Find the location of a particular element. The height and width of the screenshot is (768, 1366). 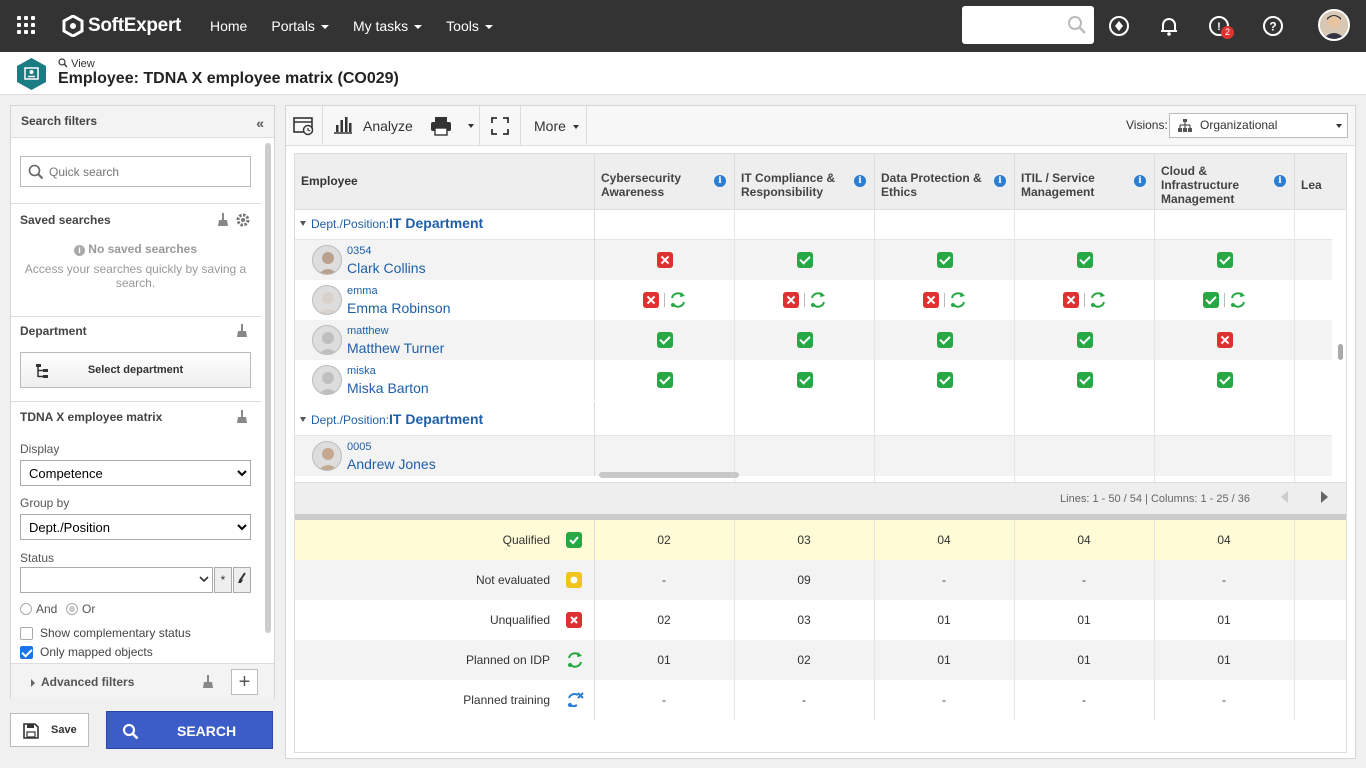

horizontal-scrollbar is located at coordinates (669, 475).